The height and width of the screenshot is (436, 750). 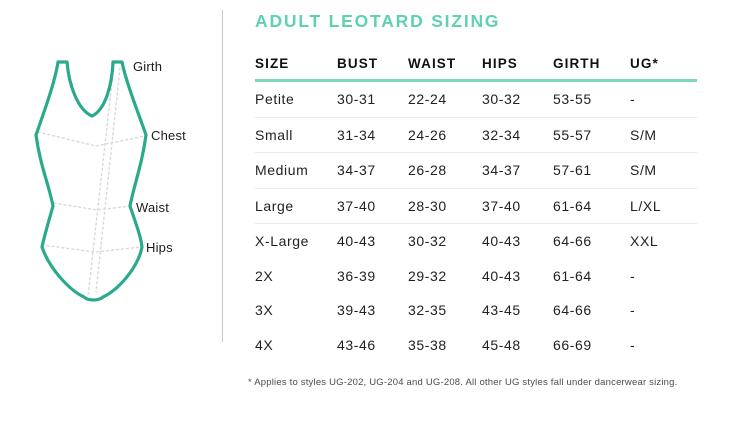 I want to click on hips-cell: 43-45, so click(x=501, y=310).